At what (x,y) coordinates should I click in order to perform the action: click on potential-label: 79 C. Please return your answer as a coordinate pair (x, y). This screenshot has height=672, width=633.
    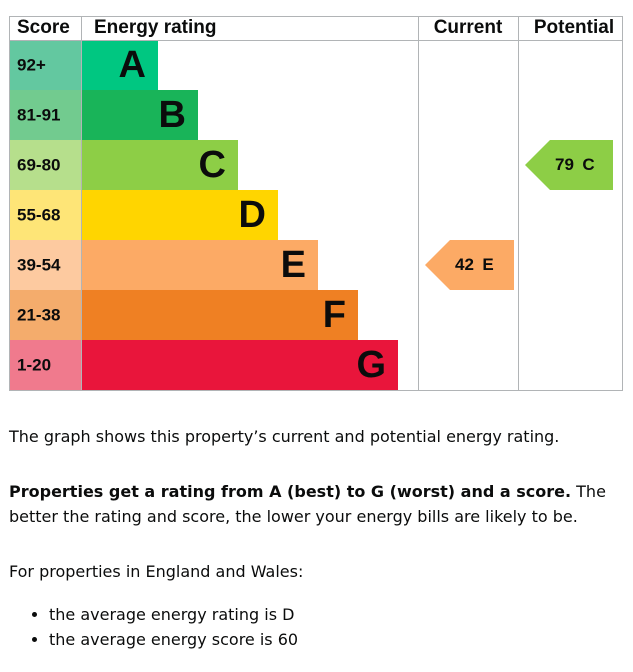
    Looking at the image, I should click on (575, 164).